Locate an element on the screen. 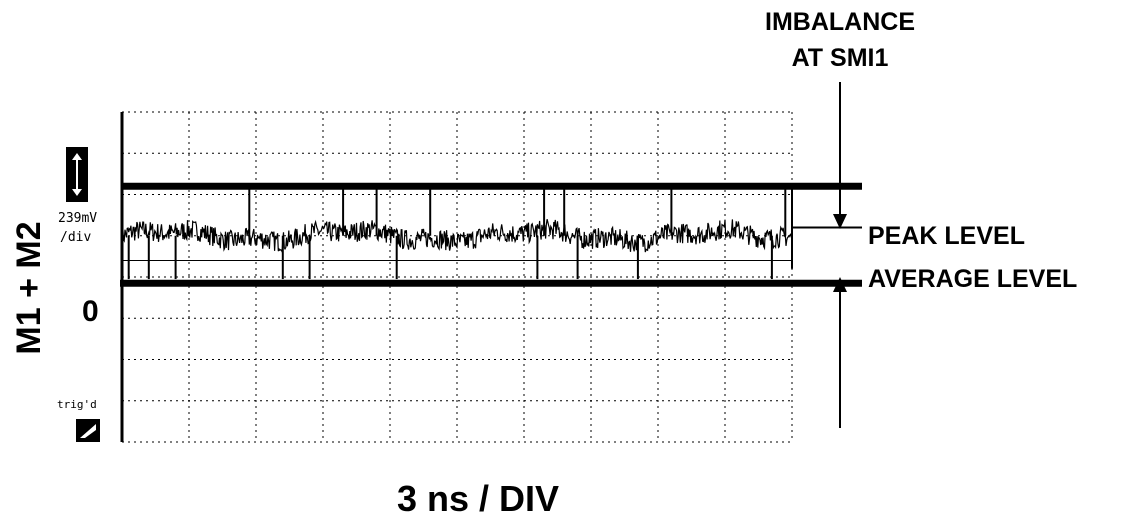 The width and height of the screenshot is (1123, 523). trace-spikes is located at coordinates (457, 233).